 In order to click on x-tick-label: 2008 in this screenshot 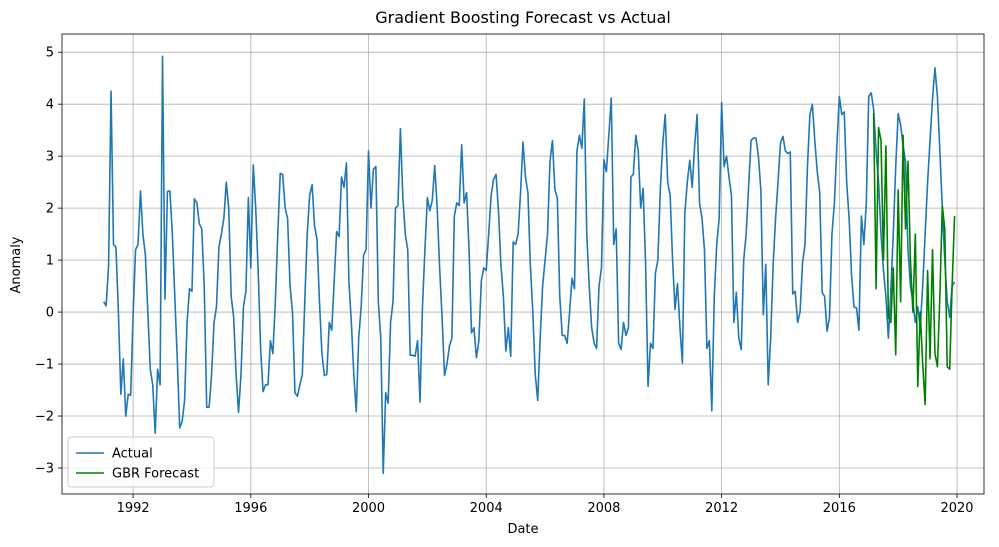, I will do `click(603, 508)`.